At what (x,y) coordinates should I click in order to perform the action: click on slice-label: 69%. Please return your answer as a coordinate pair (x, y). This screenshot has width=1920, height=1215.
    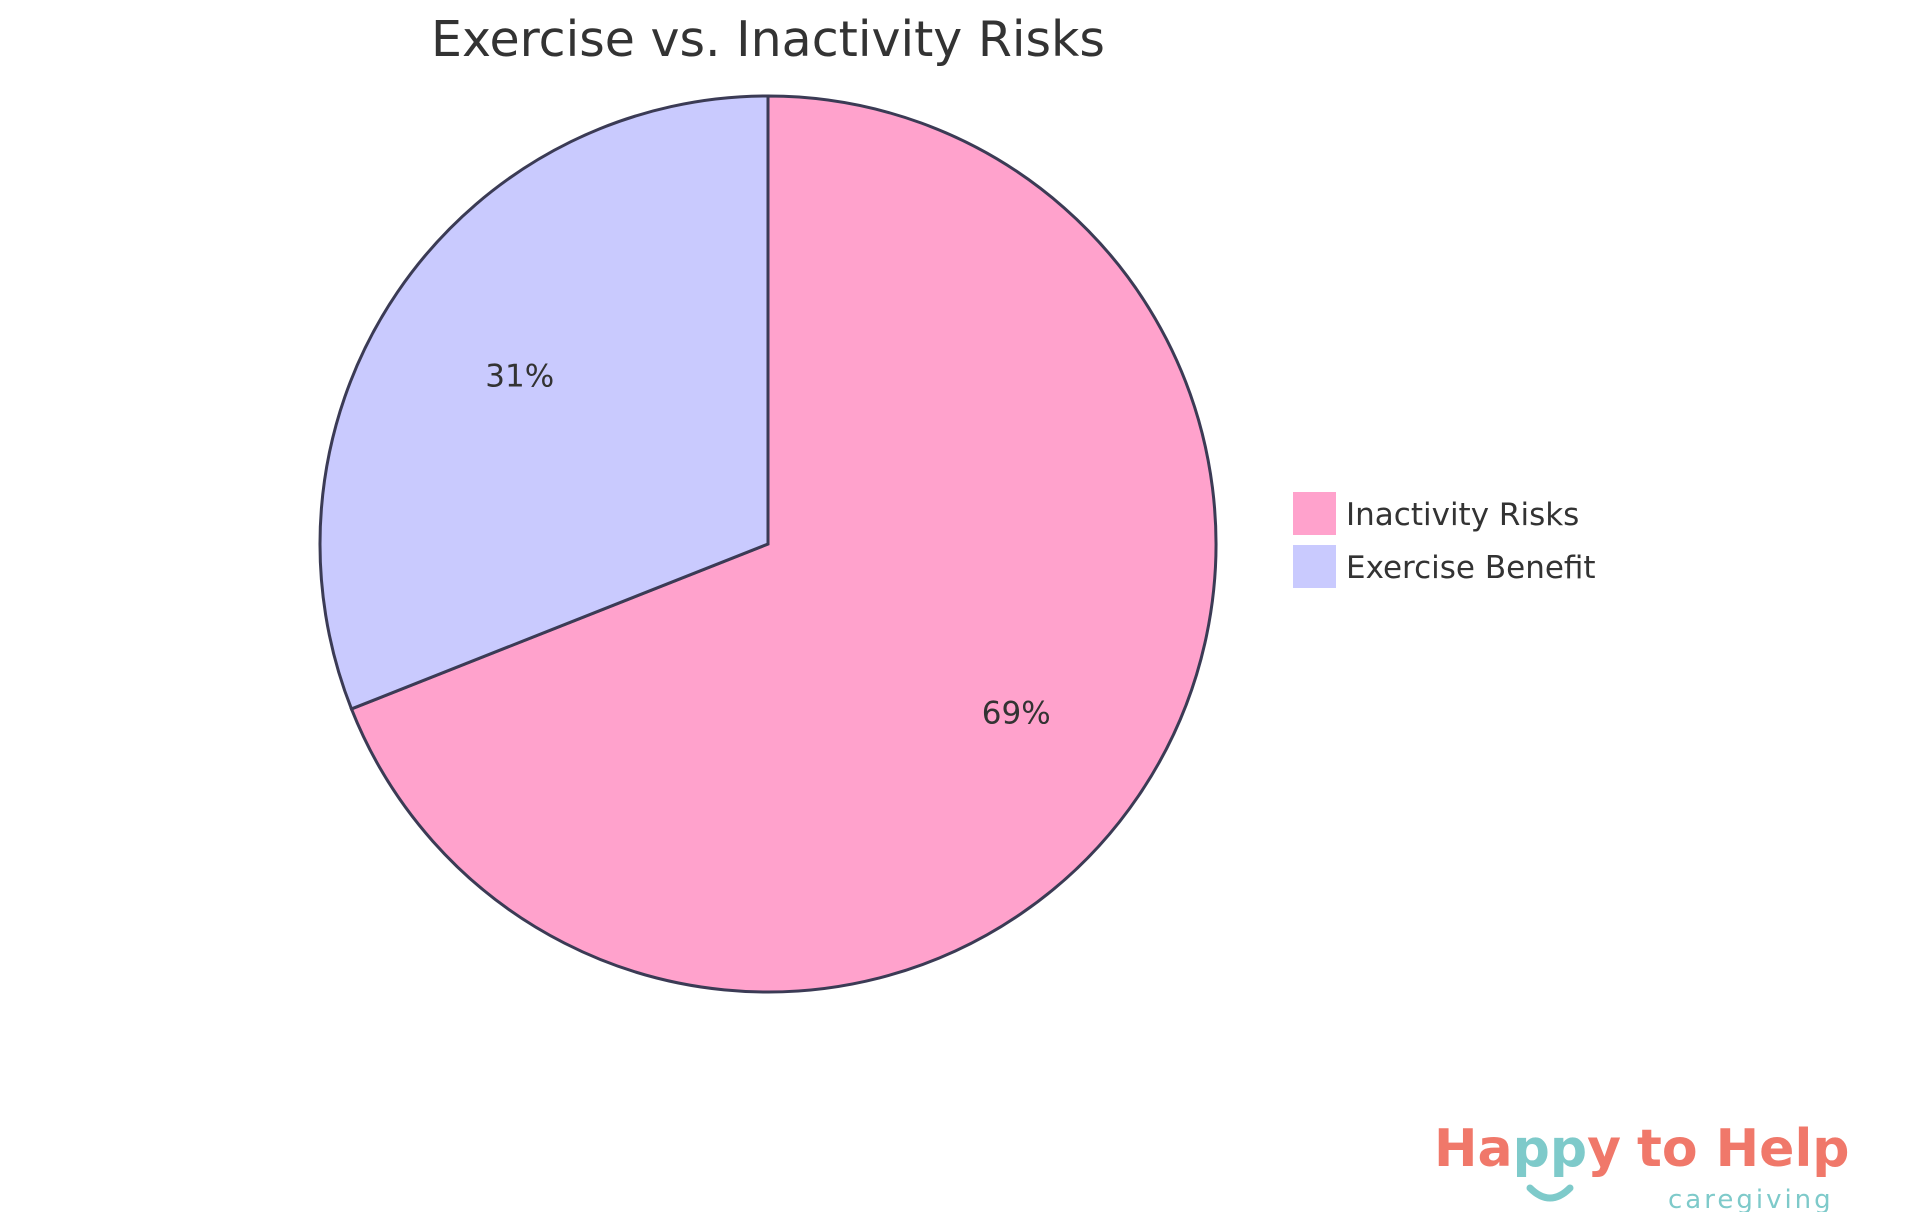
    Looking at the image, I should click on (1016, 714).